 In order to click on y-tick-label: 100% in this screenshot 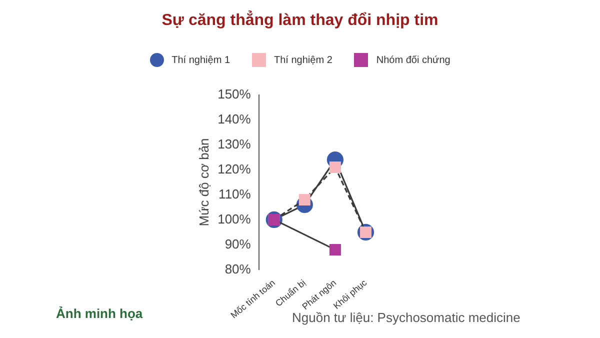, I will do `click(235, 218)`.